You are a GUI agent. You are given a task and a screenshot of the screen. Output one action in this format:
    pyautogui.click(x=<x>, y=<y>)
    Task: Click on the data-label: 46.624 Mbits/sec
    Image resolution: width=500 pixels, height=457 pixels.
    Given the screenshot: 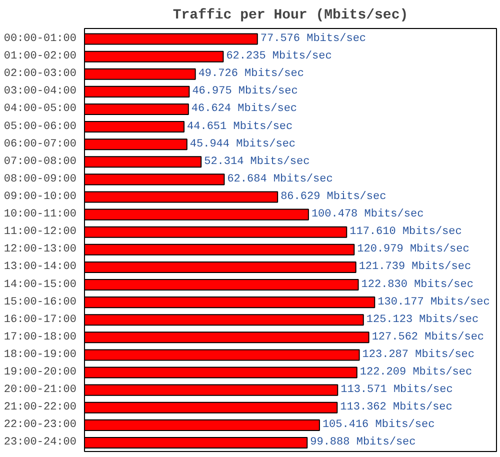 What is the action you would take?
    pyautogui.click(x=244, y=109)
    